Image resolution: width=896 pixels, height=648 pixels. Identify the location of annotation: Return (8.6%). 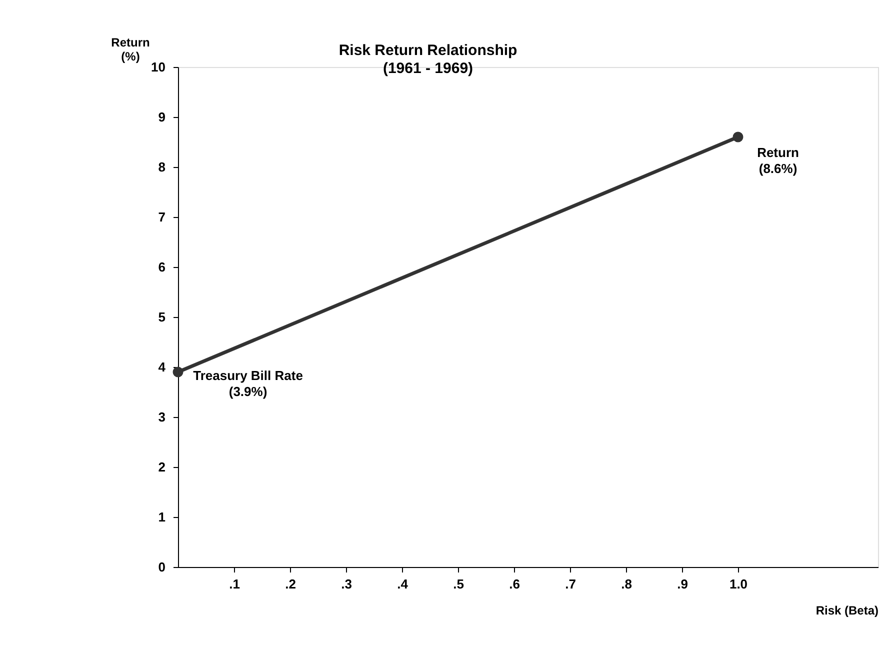
(778, 160).